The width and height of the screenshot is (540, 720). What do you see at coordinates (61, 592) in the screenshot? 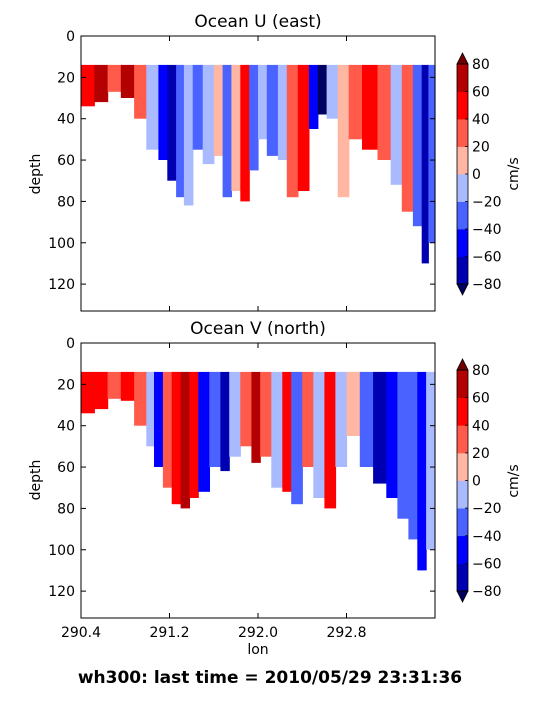
I see `ytick-label-6: 120` at bounding box center [61, 592].